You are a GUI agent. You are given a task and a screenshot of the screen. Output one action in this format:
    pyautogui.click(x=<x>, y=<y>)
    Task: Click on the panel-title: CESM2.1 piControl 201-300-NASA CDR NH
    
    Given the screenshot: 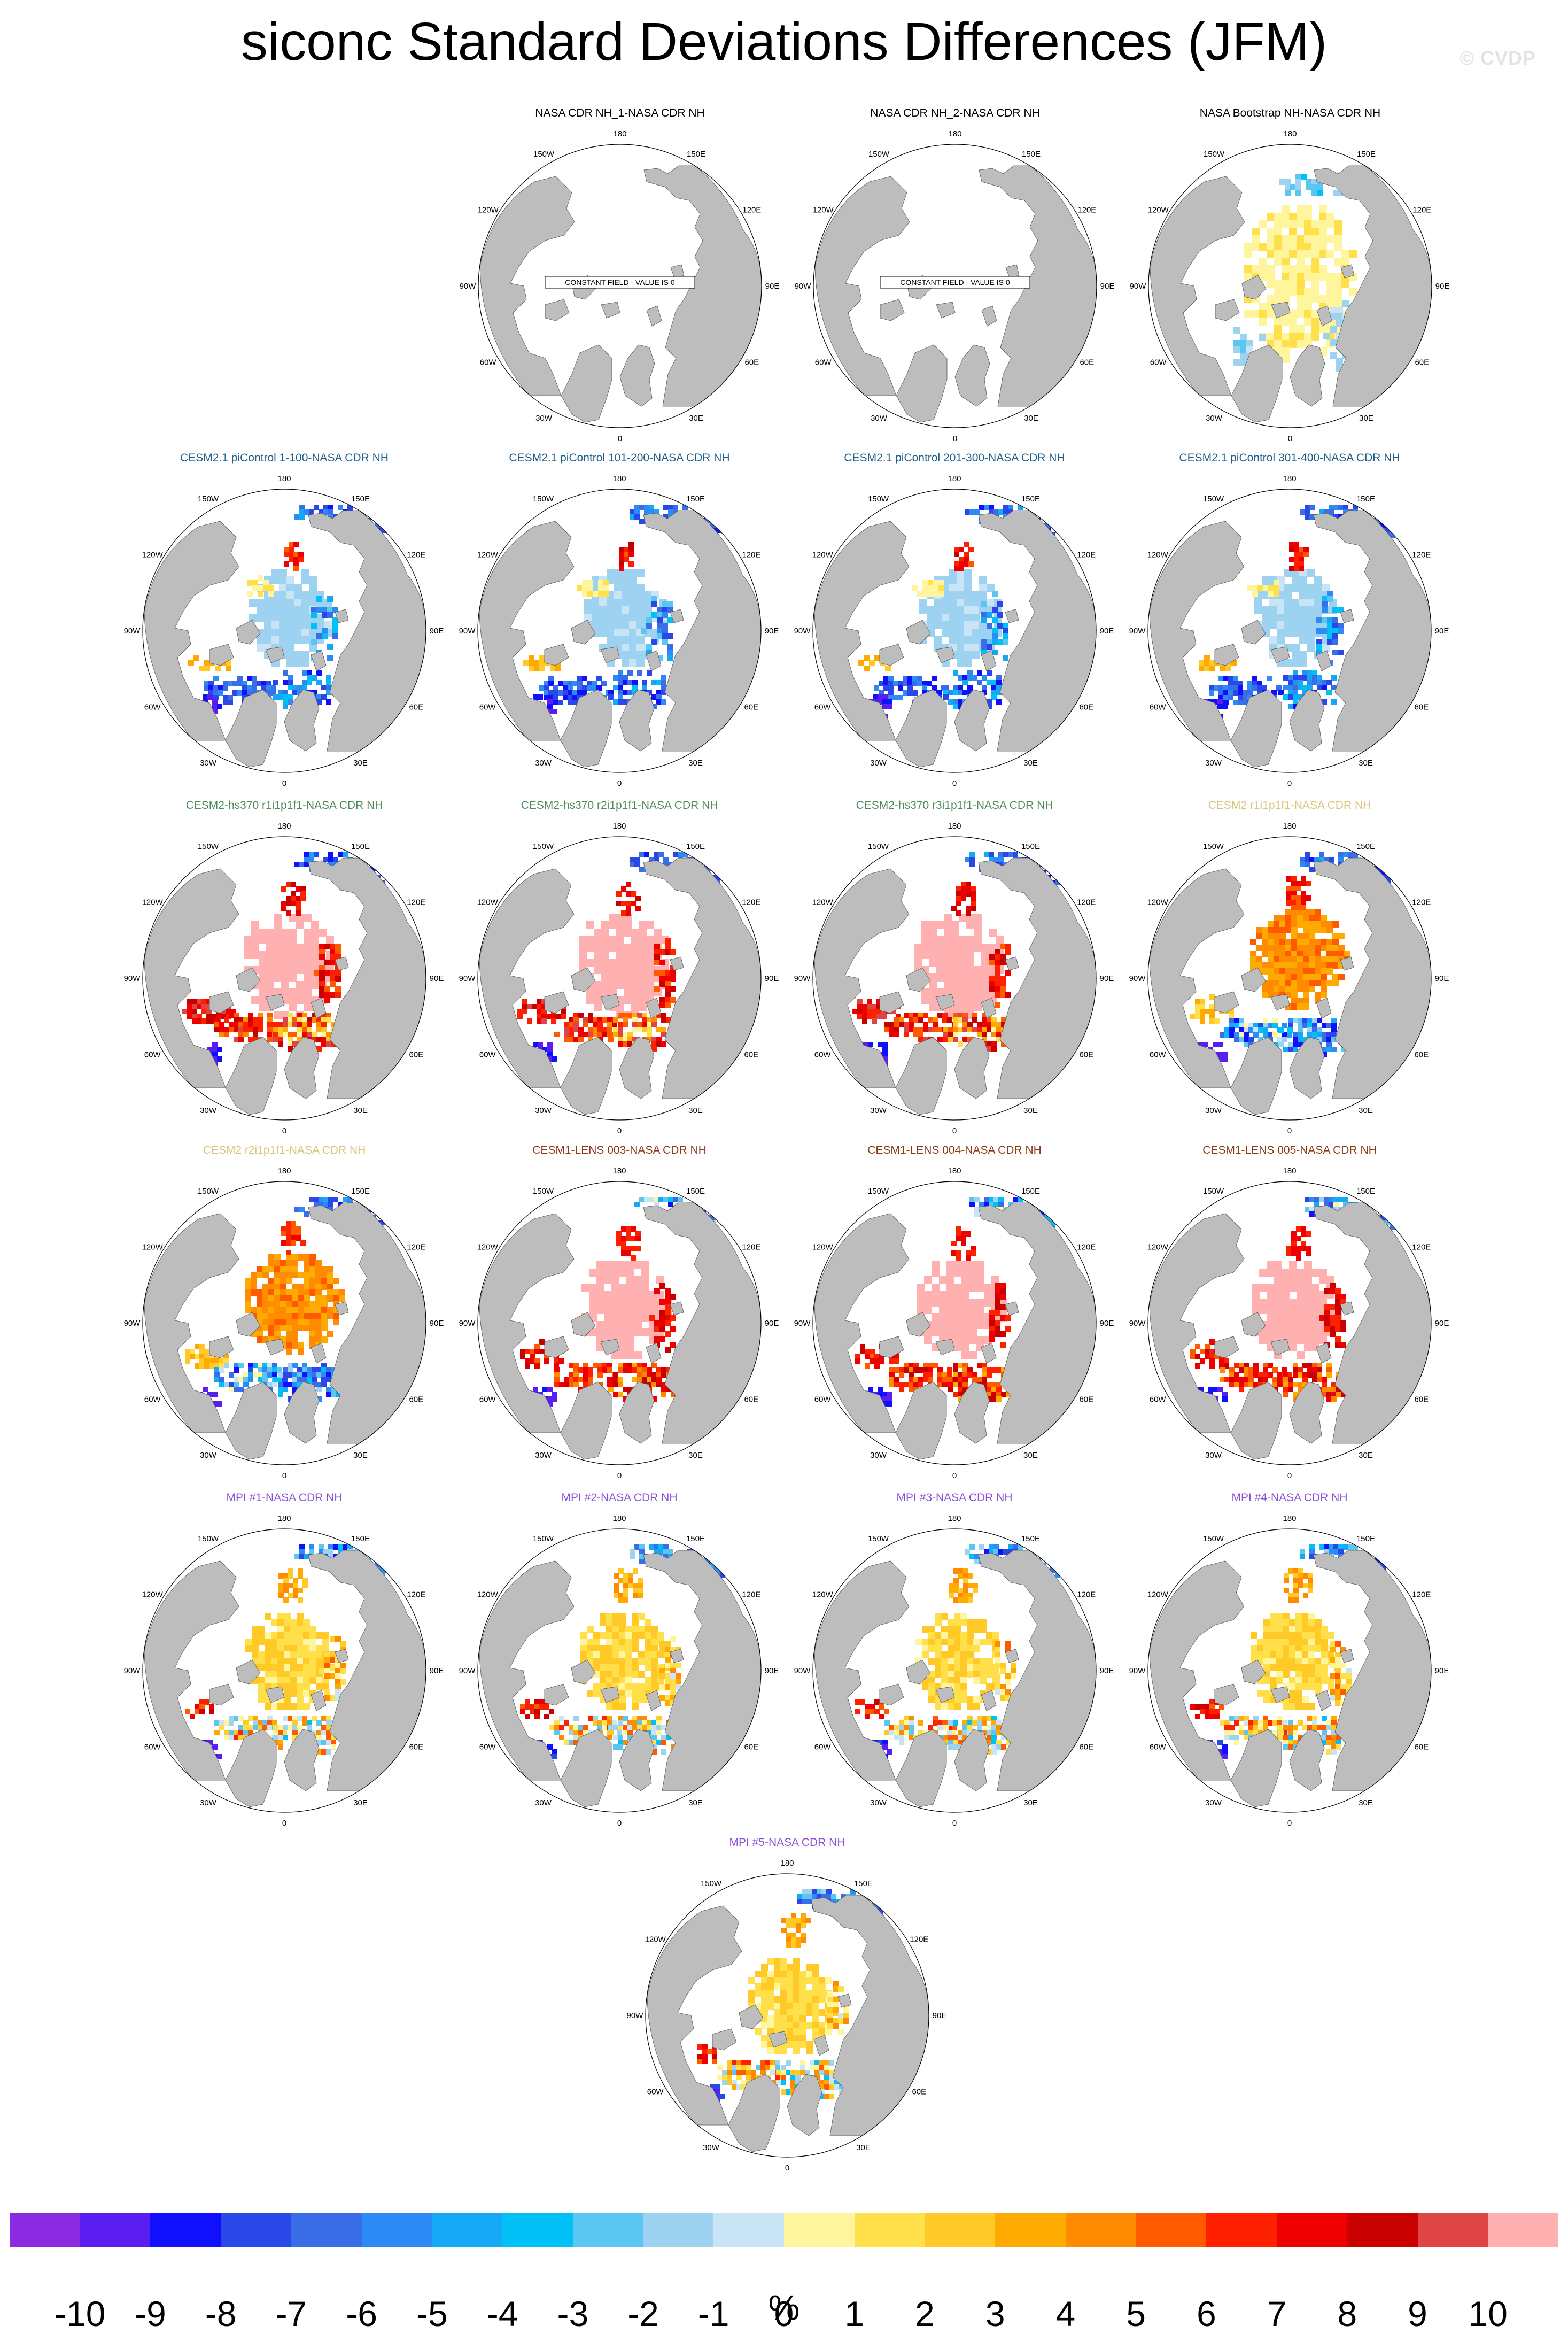 What is the action you would take?
    pyautogui.click(x=955, y=458)
    